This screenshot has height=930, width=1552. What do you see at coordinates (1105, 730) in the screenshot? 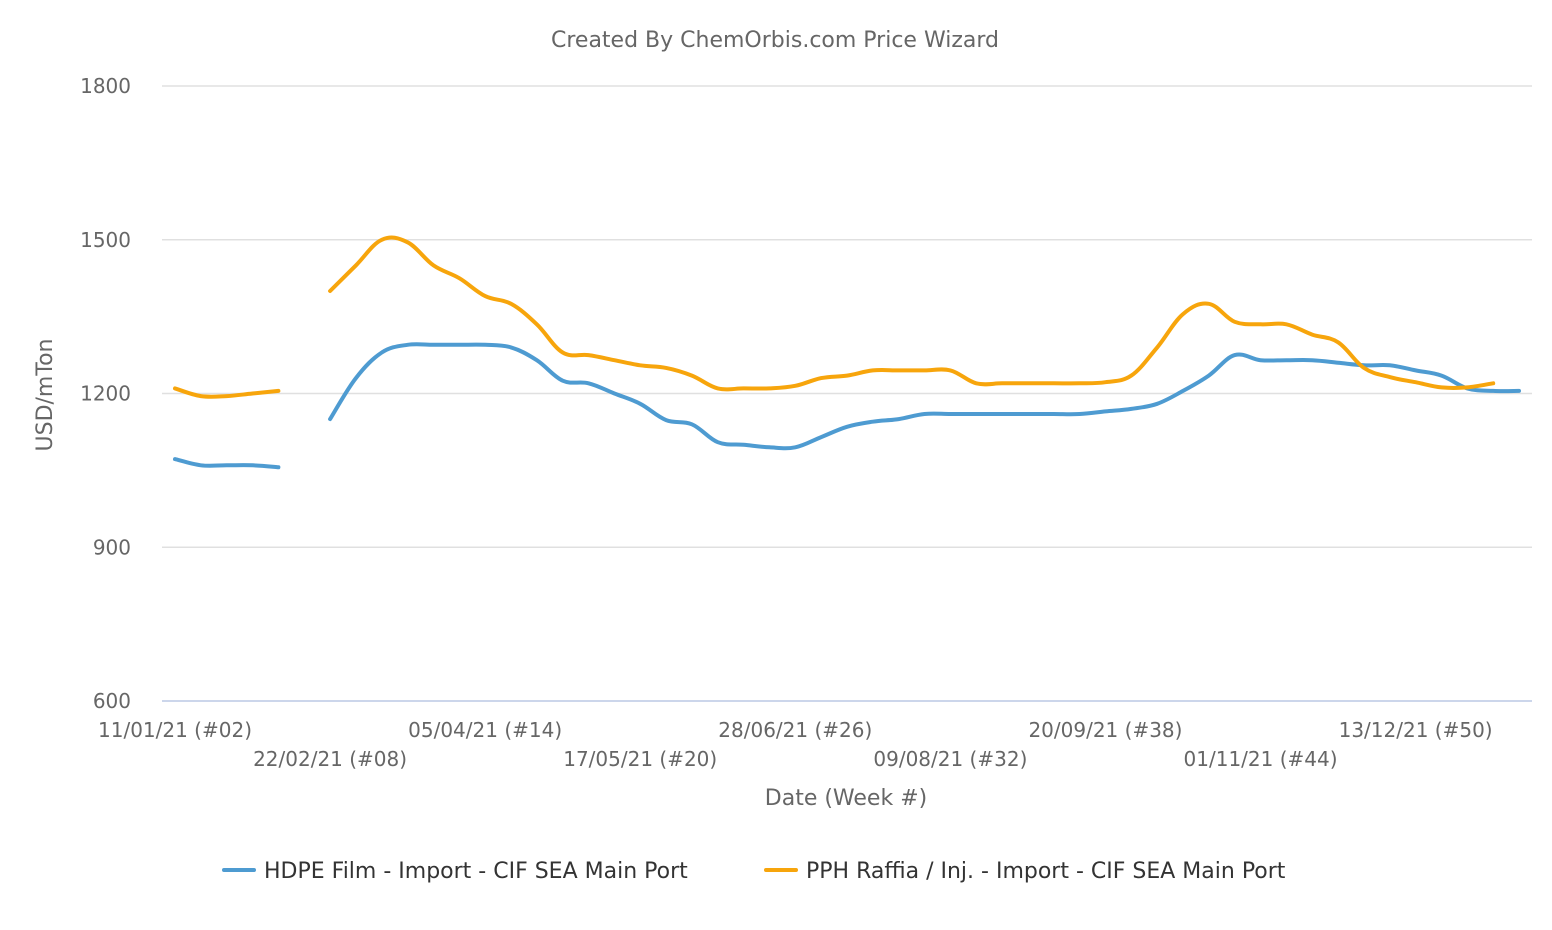
I see `x-tick-label: 20/09/21 (#38)` at bounding box center [1105, 730].